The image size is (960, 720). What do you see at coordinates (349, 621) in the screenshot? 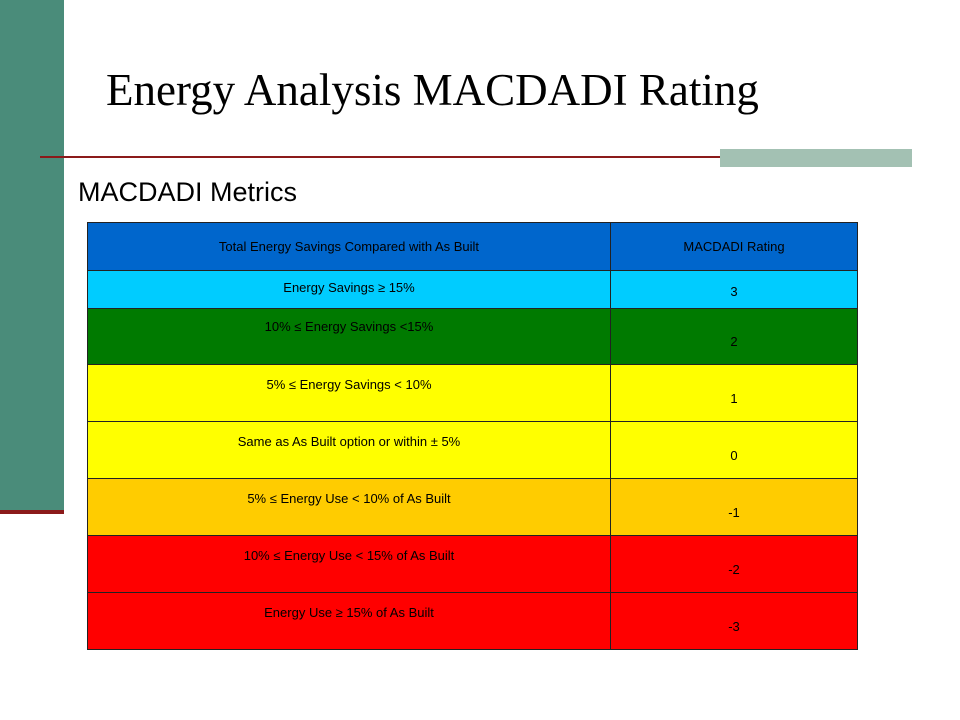
I see `condition-cell: Energy Use ≥ 15% of As Built` at bounding box center [349, 621].